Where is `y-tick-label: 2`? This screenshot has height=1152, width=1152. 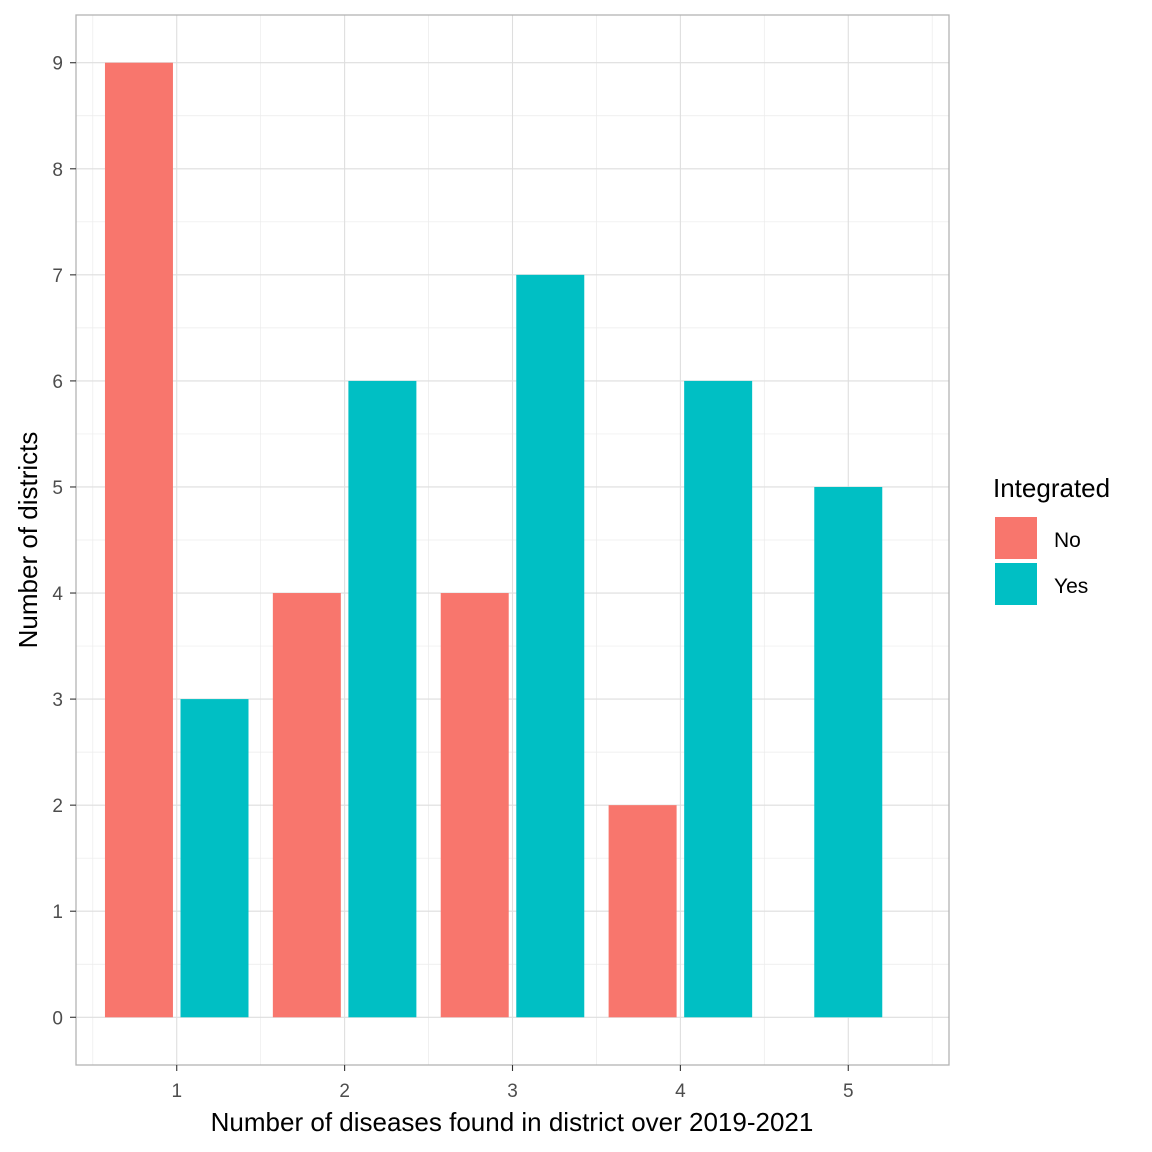 y-tick-label: 2 is located at coordinates (57, 806).